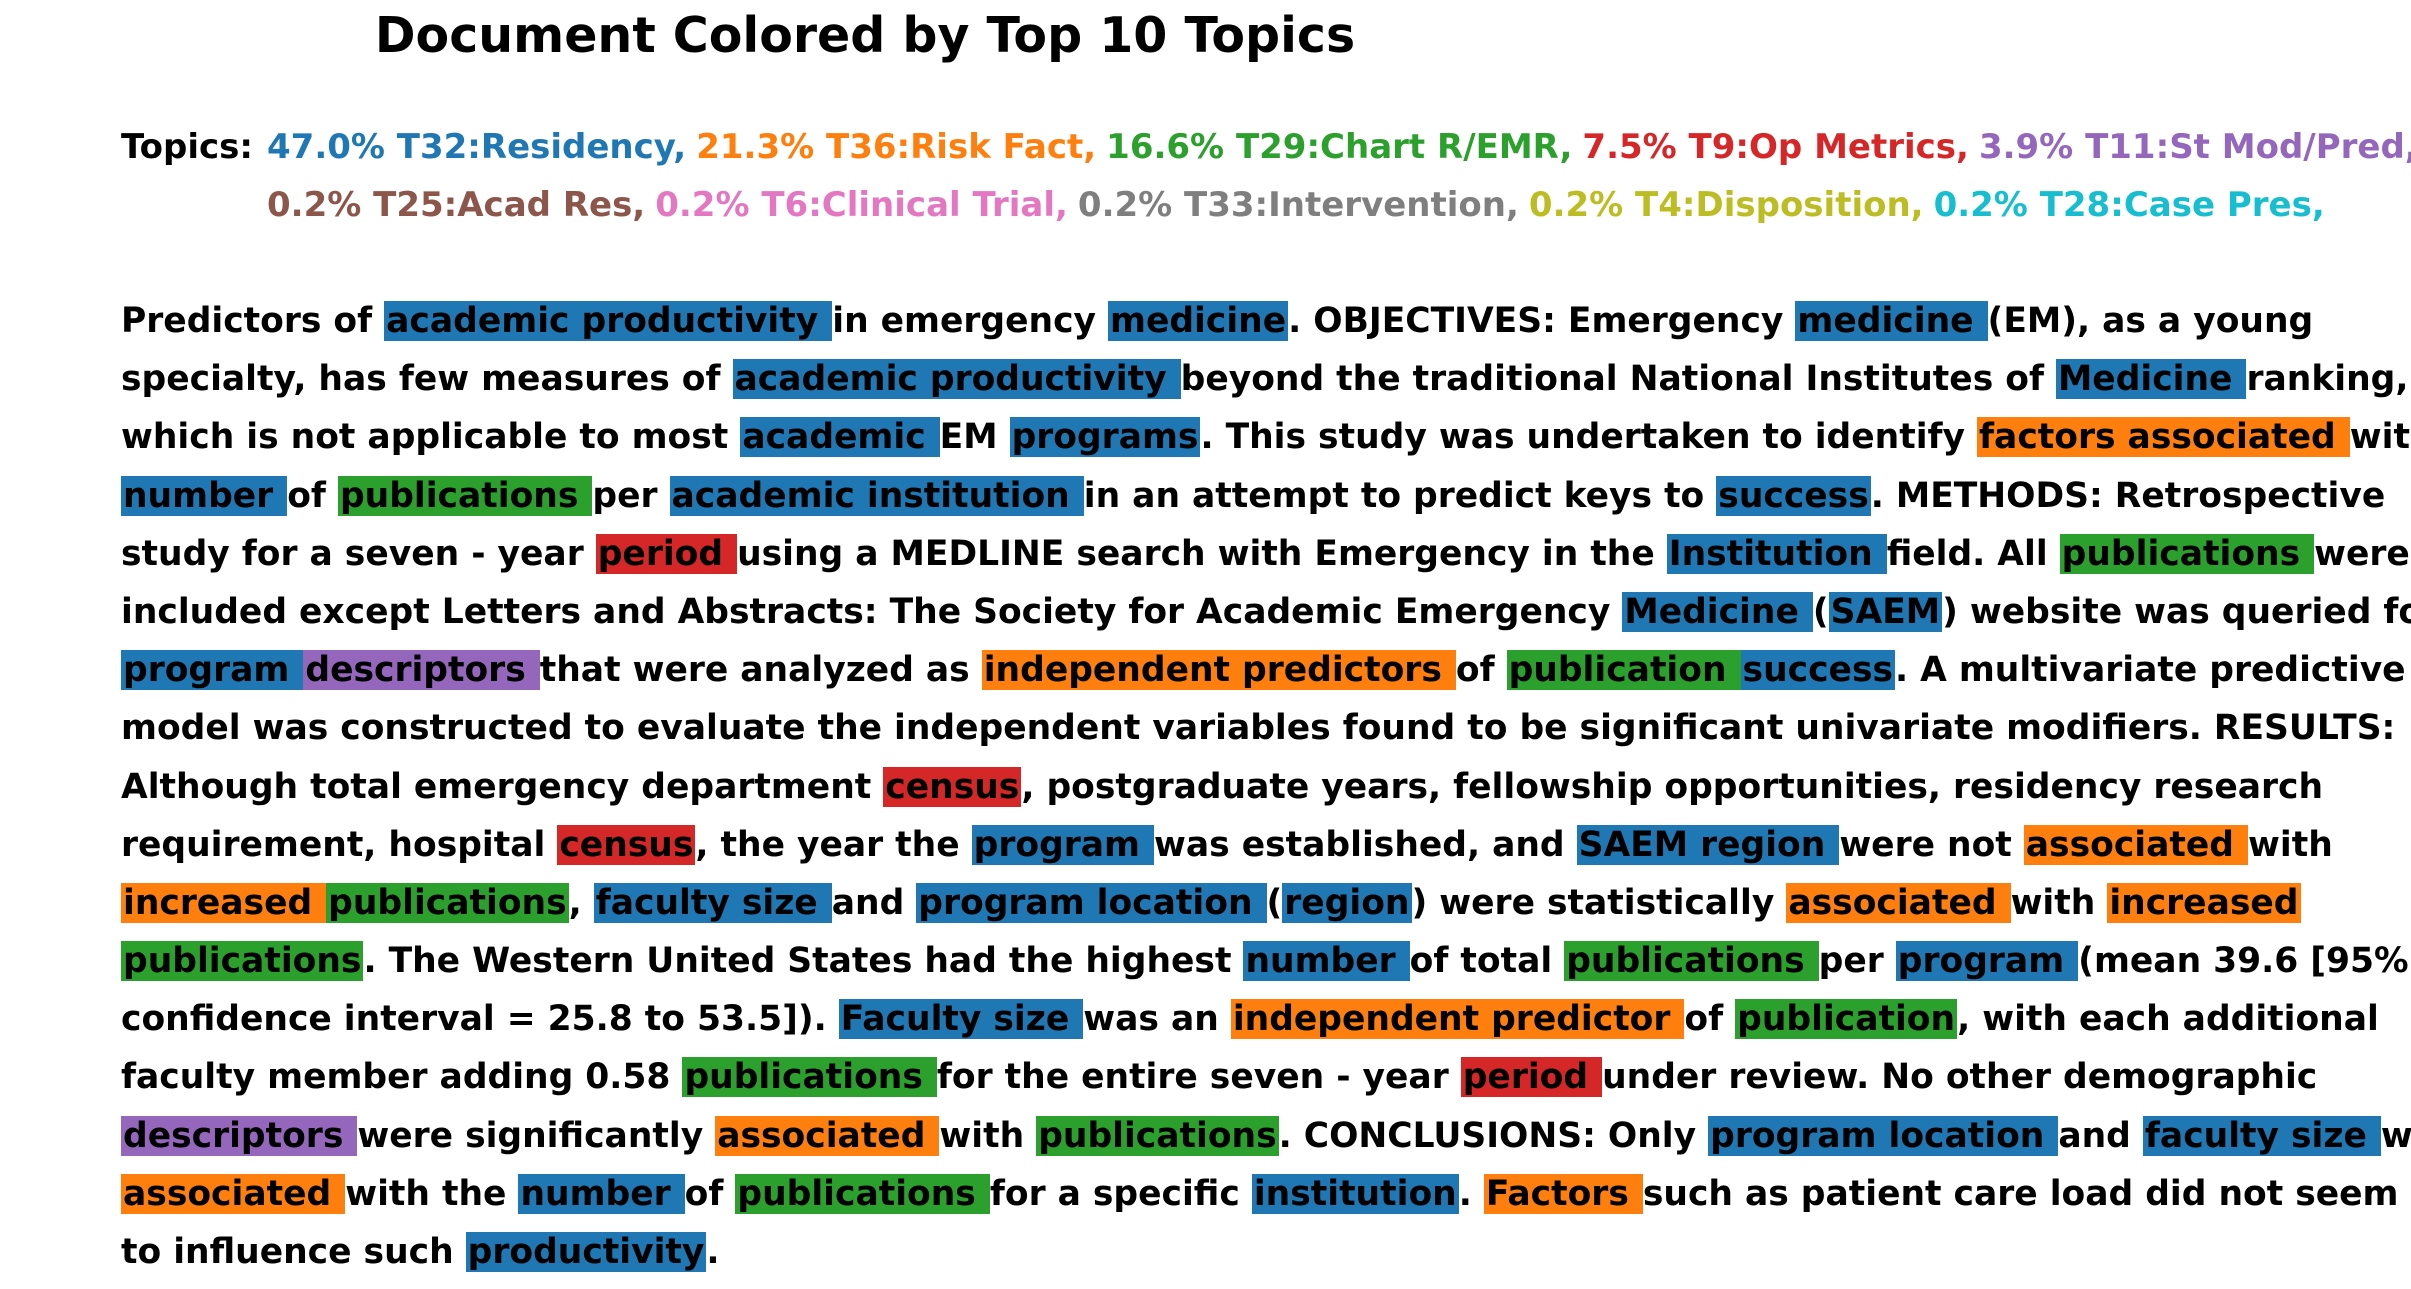  What do you see at coordinates (1105, 437) in the screenshot?
I see `highlighted-term: programs` at bounding box center [1105, 437].